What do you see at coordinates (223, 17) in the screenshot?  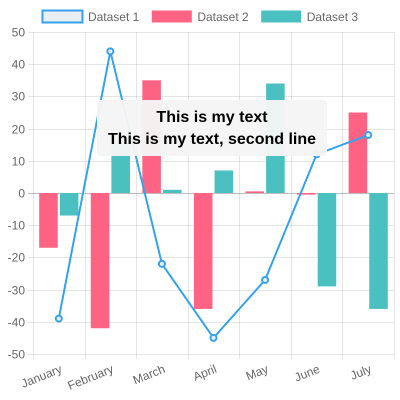 I see `legend-label: Dataset 2` at bounding box center [223, 17].